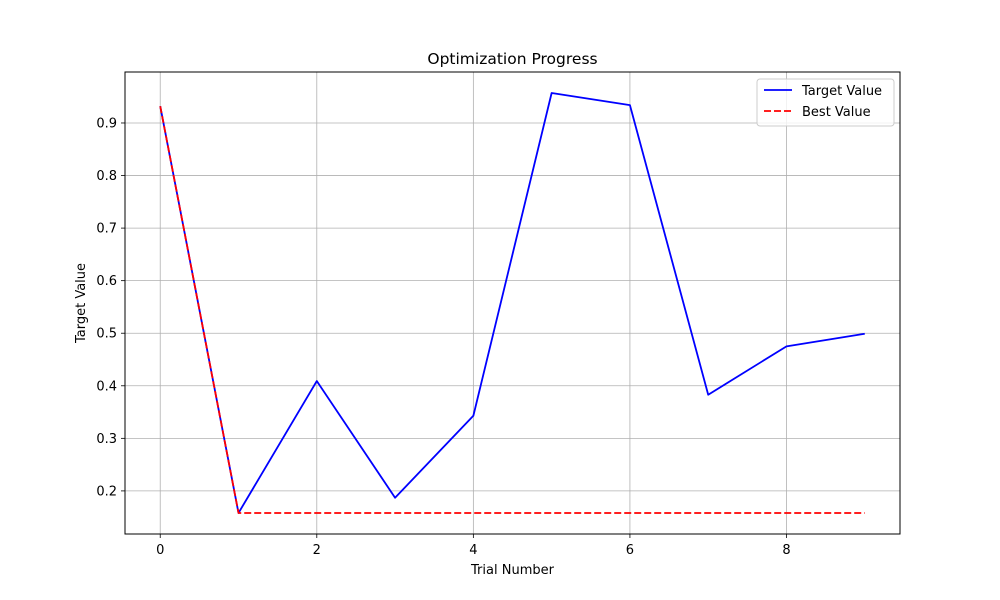 The width and height of the screenshot is (1000, 600). I want to click on x-tick-label: 6, so click(630, 550).